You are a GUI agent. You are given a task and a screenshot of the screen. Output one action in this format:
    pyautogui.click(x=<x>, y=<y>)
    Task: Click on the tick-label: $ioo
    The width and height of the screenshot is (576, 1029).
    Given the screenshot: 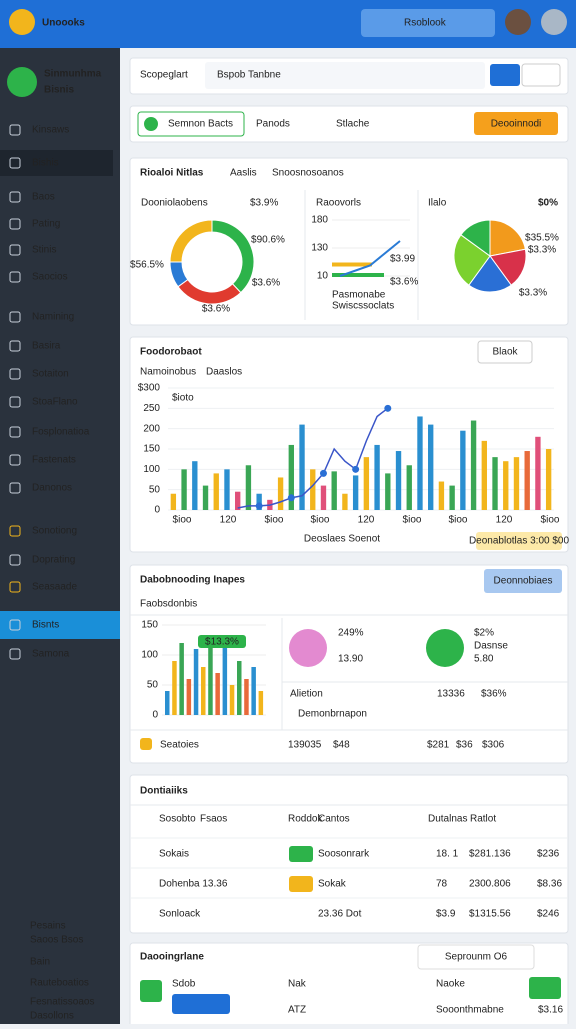 What is the action you would take?
    pyautogui.click(x=182, y=520)
    